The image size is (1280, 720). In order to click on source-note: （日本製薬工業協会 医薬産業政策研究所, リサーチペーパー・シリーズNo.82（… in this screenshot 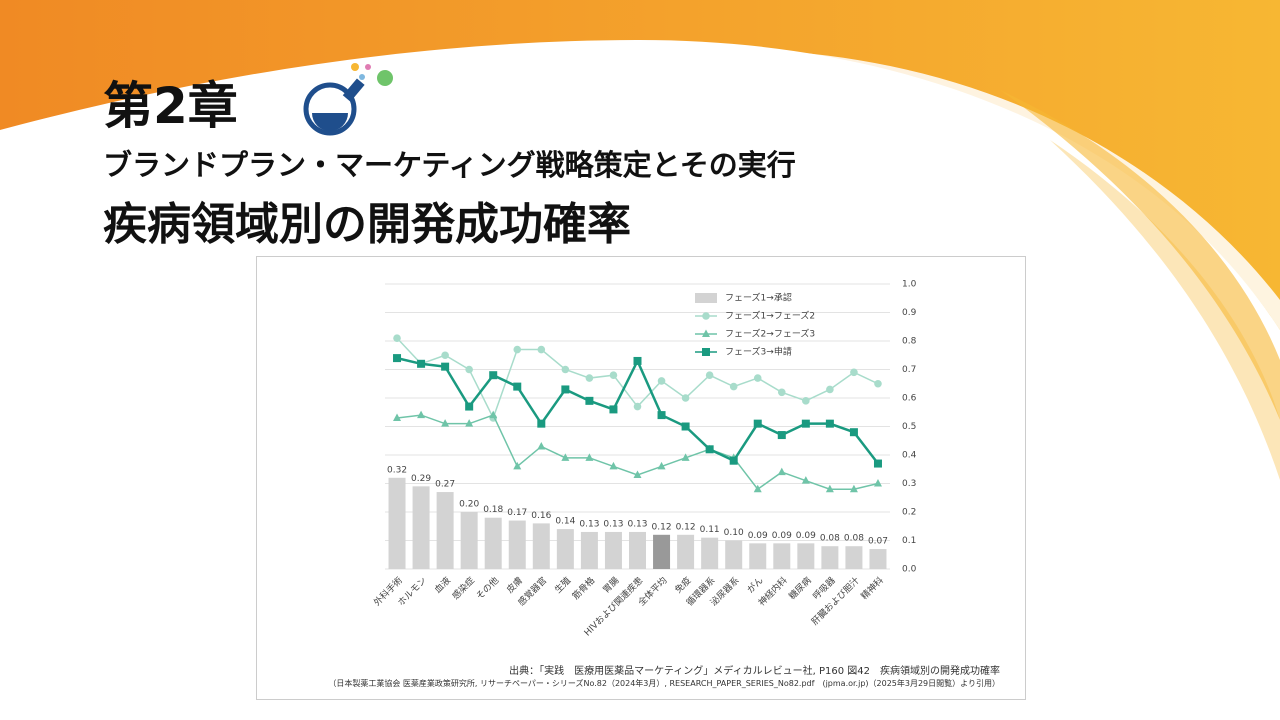, I will do `click(664, 683)`.